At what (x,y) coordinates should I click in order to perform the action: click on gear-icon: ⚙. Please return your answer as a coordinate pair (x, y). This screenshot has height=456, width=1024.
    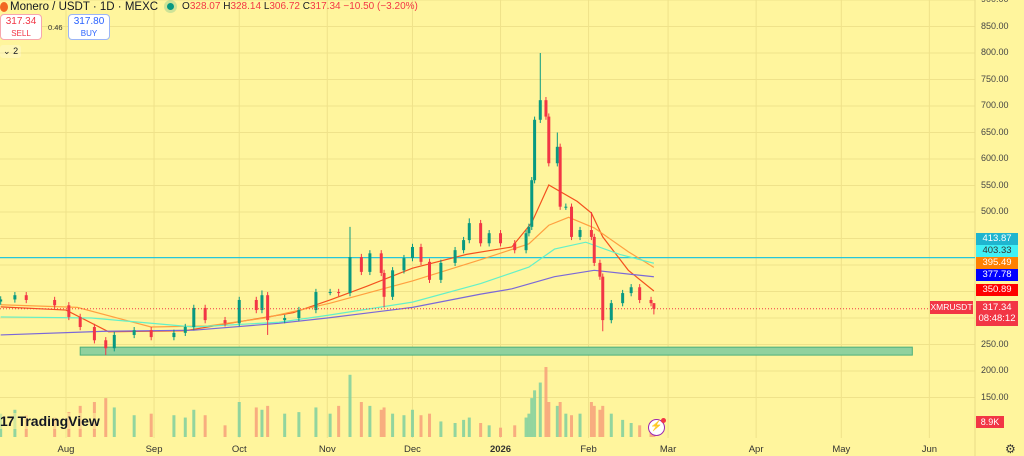
    Looking at the image, I should click on (1010, 449).